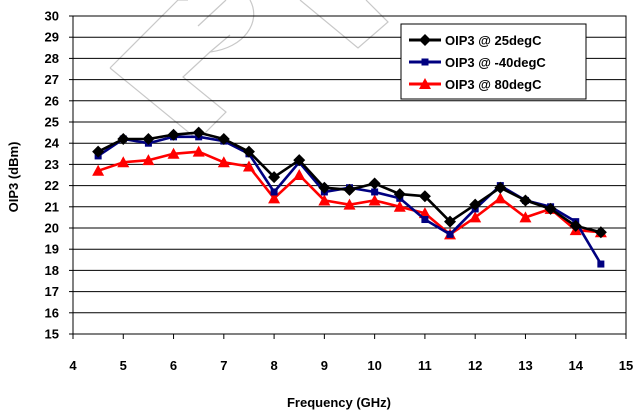  What do you see at coordinates (339, 402) in the screenshot?
I see `x-axis-title: Frequency (GHz)` at bounding box center [339, 402].